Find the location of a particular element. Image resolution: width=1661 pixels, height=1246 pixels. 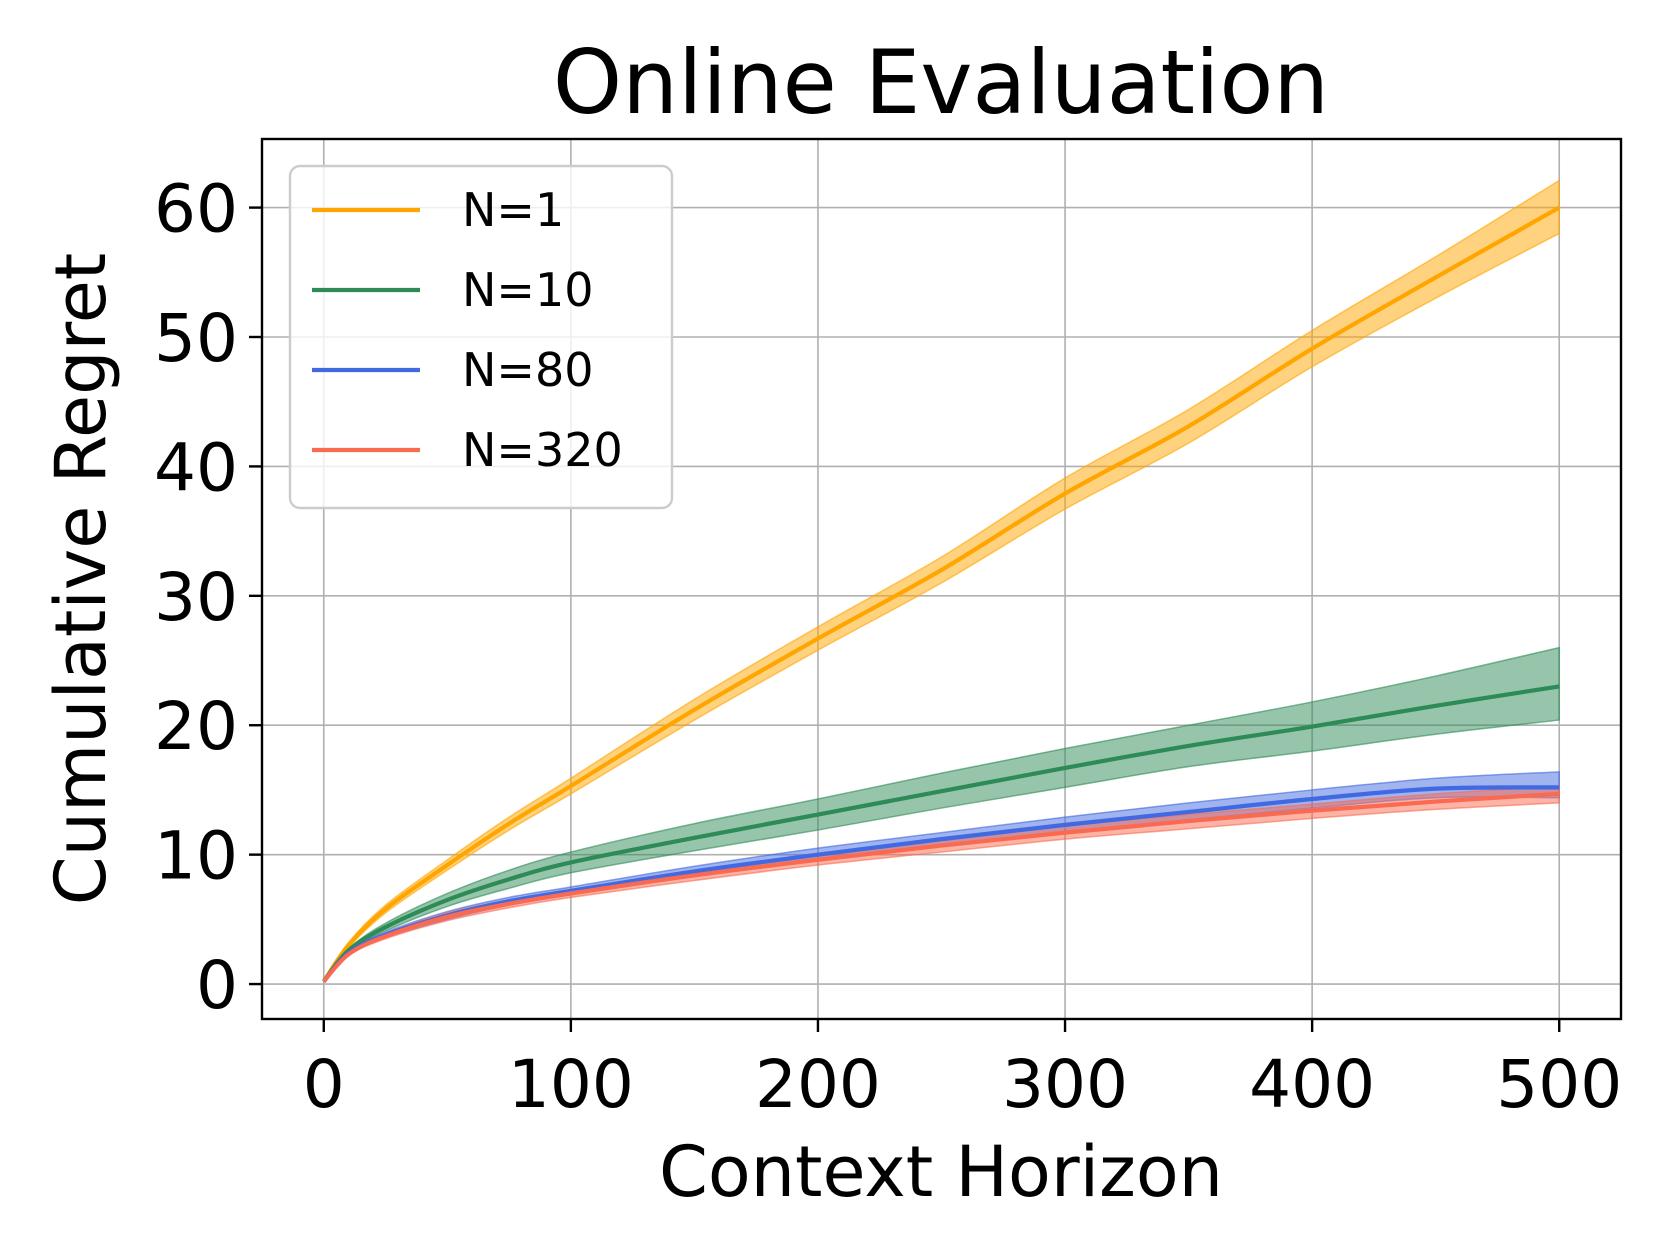

y-tick-label: 0 is located at coordinates (217, 985).